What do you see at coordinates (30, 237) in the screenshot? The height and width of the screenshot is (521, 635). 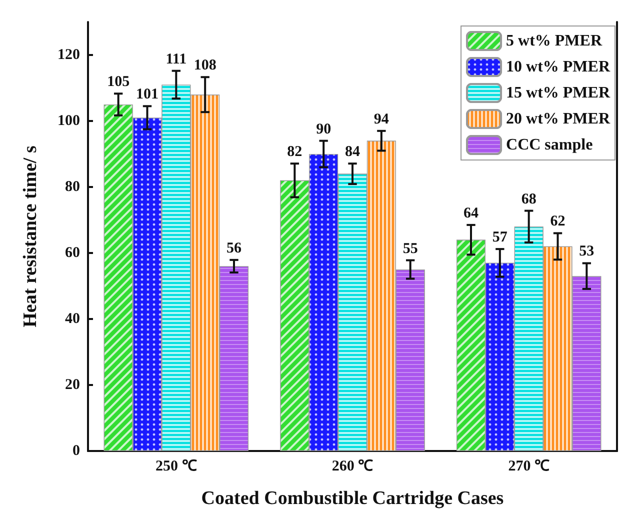 I see `y-axis-title: Heat resistance time/ s` at bounding box center [30, 237].